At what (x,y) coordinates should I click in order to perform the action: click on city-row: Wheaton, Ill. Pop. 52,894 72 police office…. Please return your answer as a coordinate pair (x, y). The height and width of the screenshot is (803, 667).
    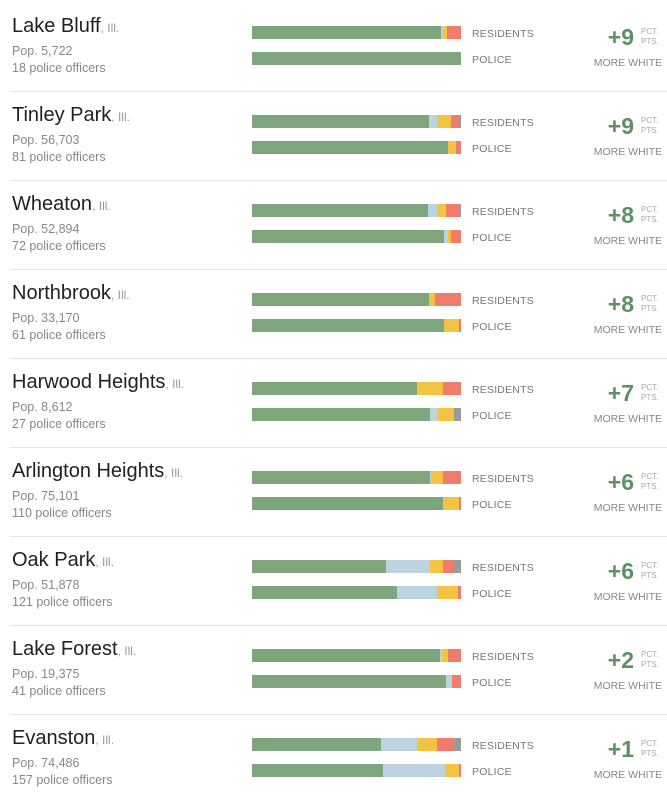
    Looking at the image, I should click on (333, 224).